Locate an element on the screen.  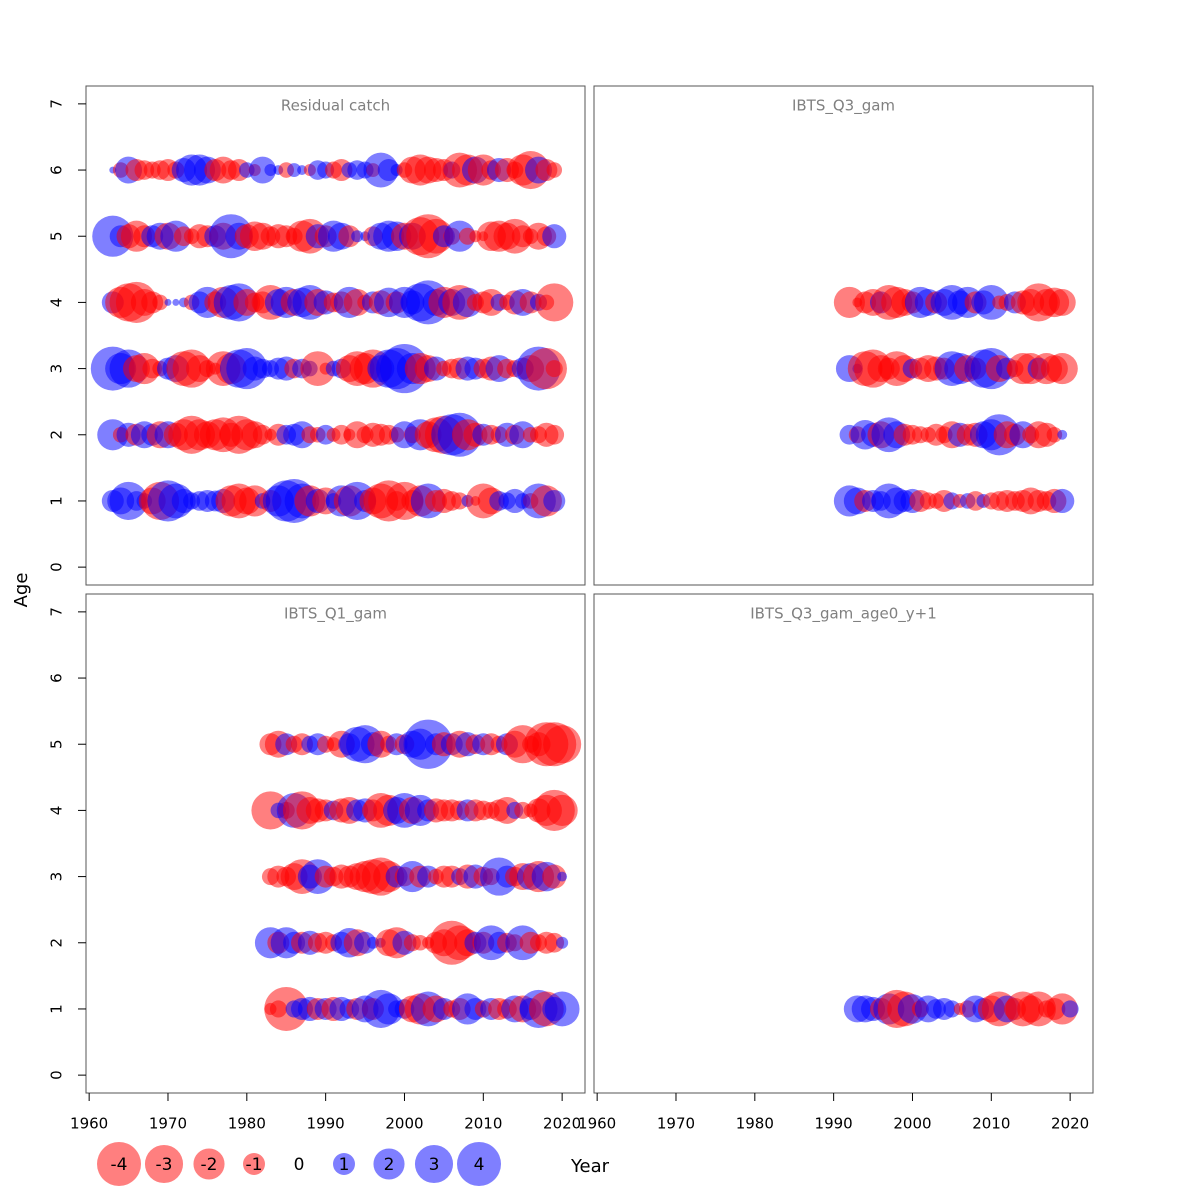
panel-title: IBTS_Q1_gam is located at coordinates (335, 614).